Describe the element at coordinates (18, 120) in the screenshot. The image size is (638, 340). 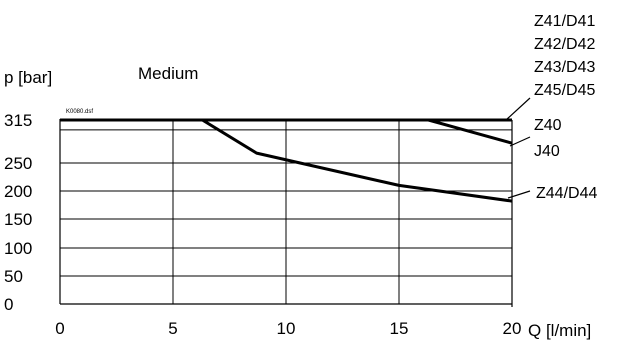
I see `y-tick-label: 315` at that location.